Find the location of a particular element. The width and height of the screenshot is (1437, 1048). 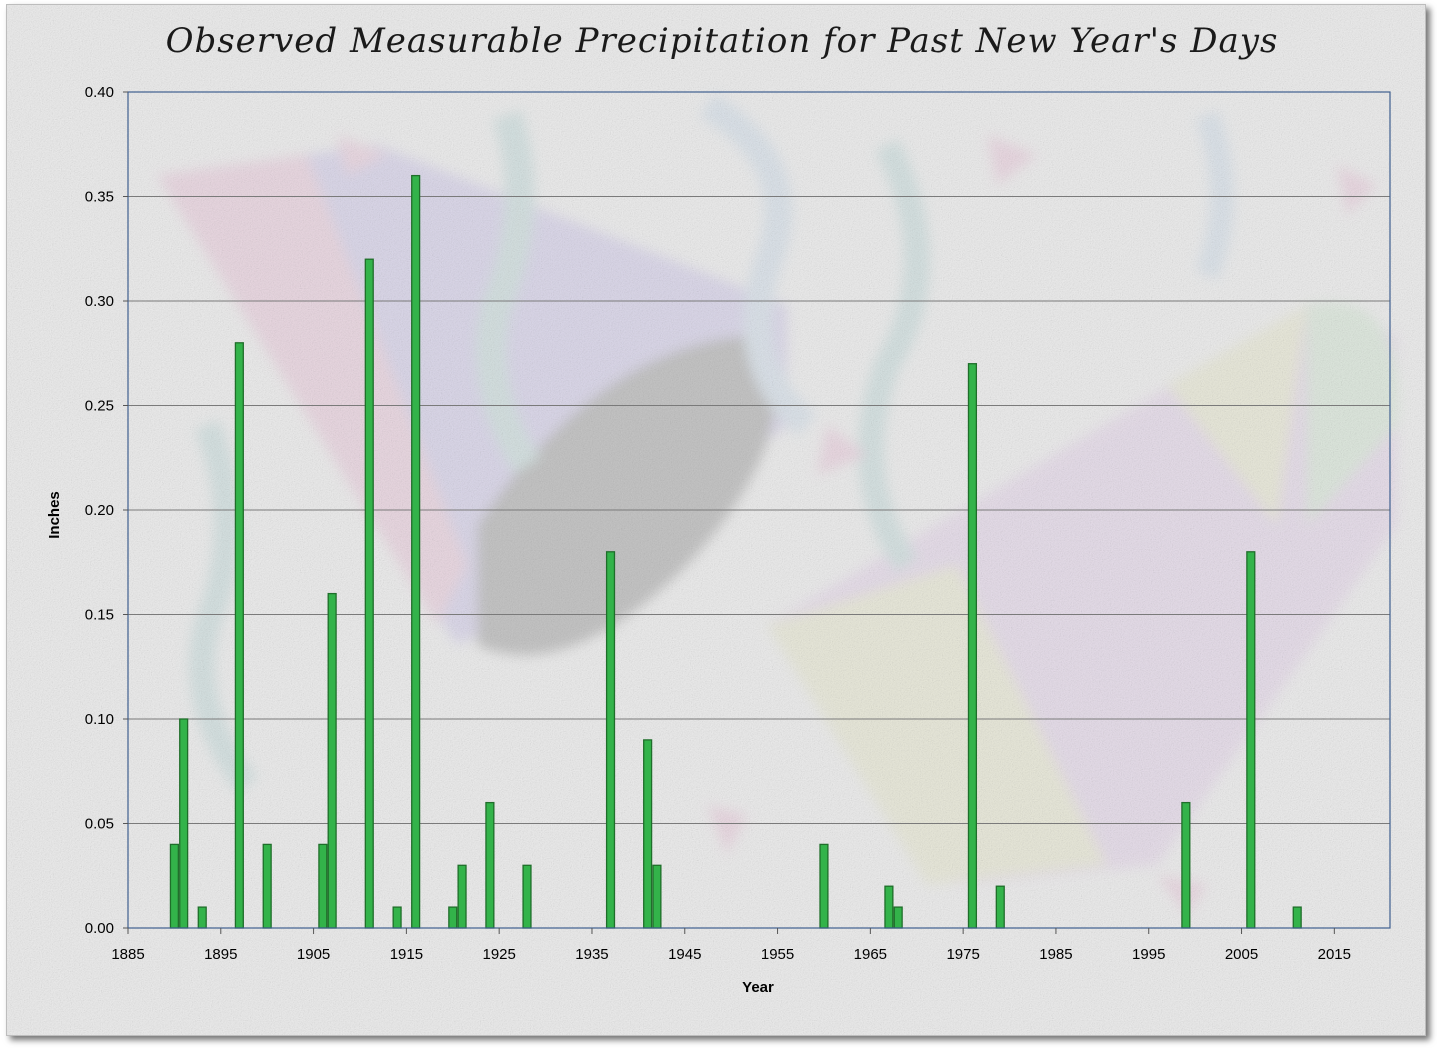

bar-2011 is located at coordinates (1297, 917).